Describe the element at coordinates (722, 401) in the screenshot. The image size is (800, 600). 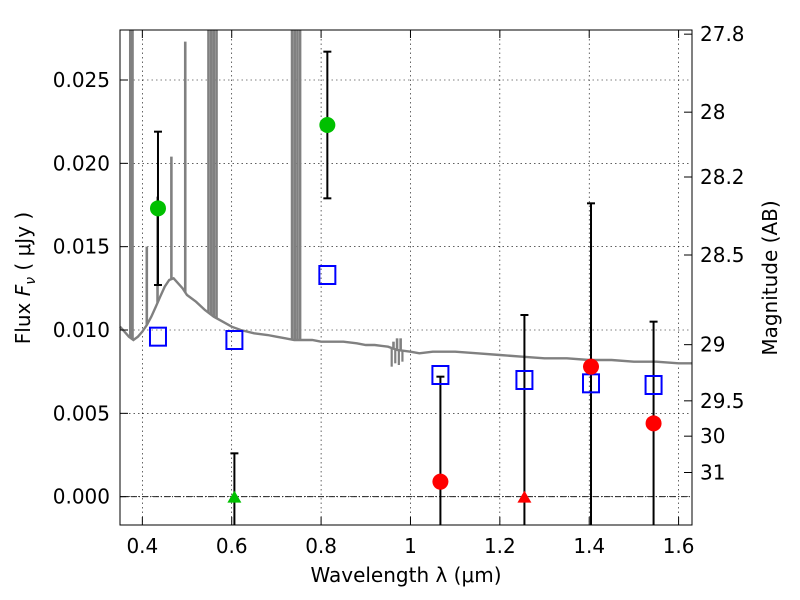
I see `y2-tick-label: 29.5` at that location.